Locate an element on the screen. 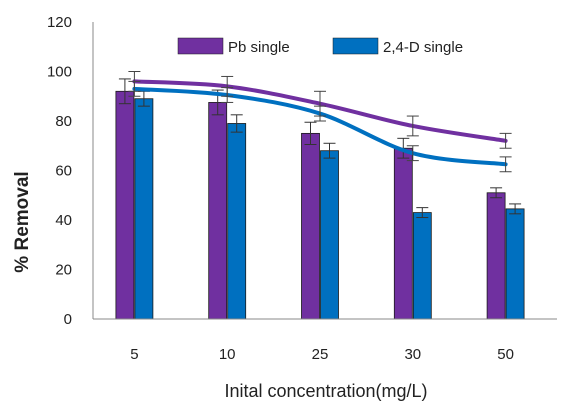 The height and width of the screenshot is (405, 563). y-tick-label: 80 is located at coordinates (63, 121).